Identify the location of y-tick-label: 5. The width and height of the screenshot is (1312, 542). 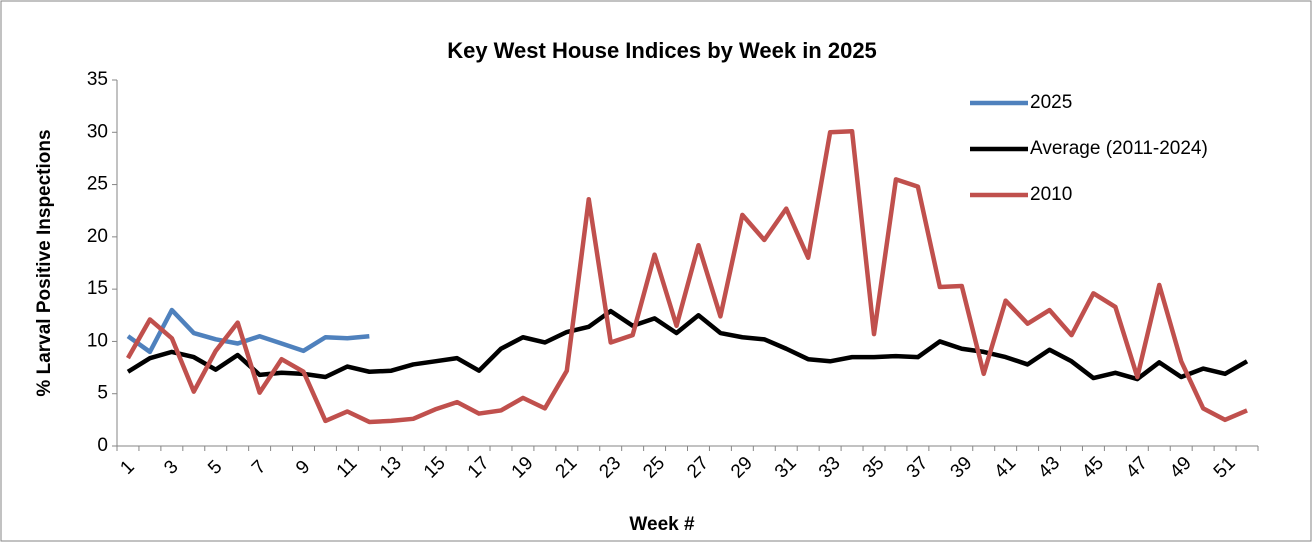
(102, 393).